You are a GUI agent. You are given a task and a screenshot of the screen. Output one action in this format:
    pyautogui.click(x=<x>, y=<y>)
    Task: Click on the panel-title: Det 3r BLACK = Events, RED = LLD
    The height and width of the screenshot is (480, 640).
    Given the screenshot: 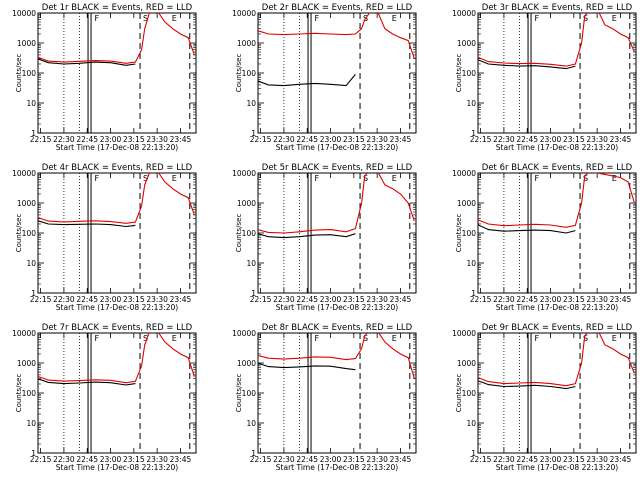 What is the action you would take?
    pyautogui.click(x=557, y=8)
    